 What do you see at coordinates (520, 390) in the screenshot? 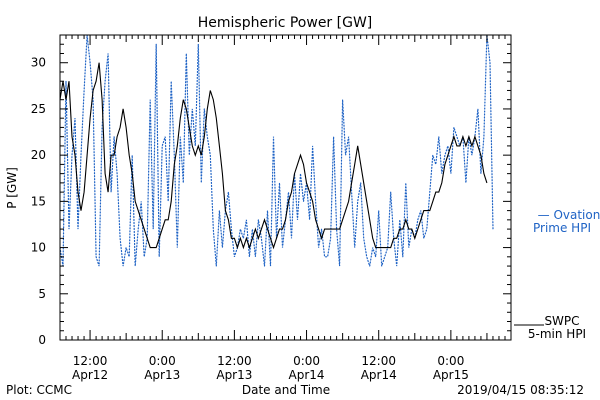
I see `footer-timestamp: 2019/04/15 08:35:12` at bounding box center [520, 390].